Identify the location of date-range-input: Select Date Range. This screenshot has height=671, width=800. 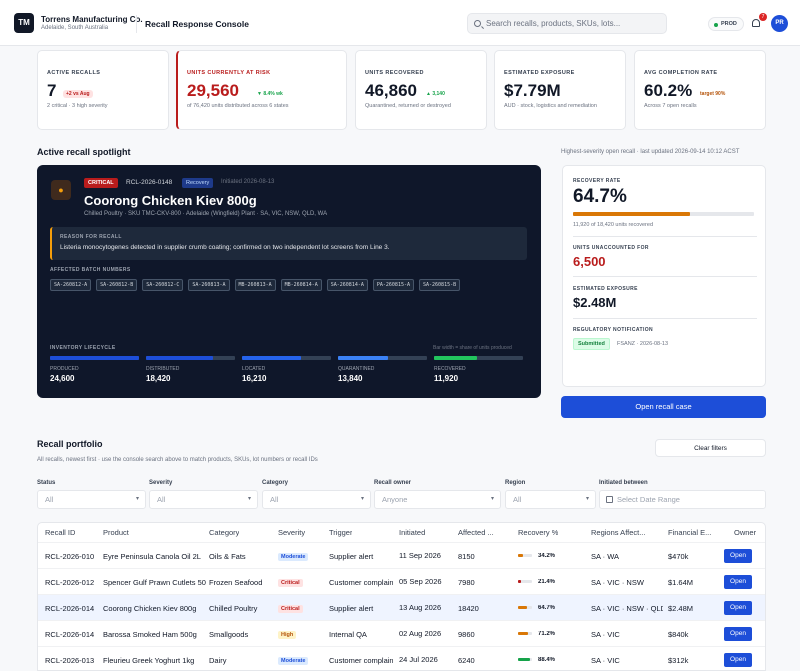
(682, 499).